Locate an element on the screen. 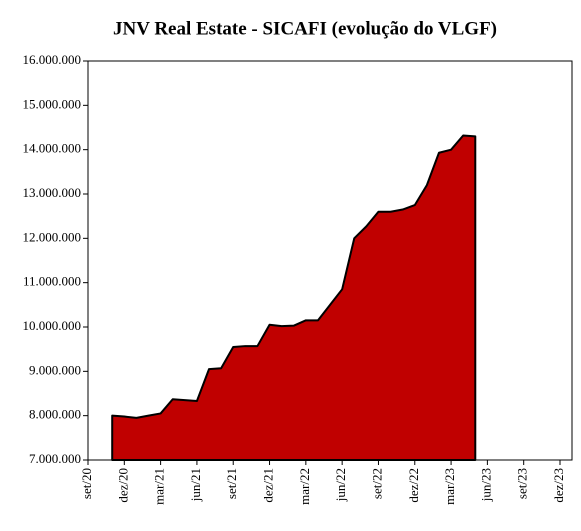 The image size is (581, 531). x-tick-label: dez/23 is located at coordinates (558, 485).